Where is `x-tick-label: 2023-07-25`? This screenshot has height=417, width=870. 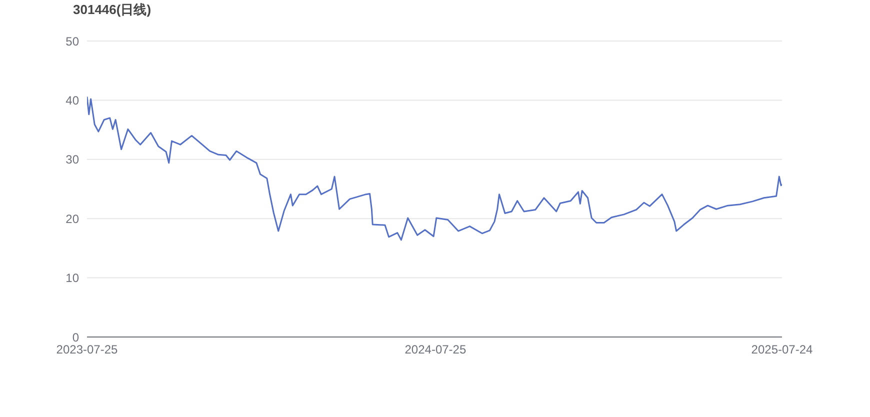
x-tick-label: 2023-07-25 is located at coordinates (87, 349).